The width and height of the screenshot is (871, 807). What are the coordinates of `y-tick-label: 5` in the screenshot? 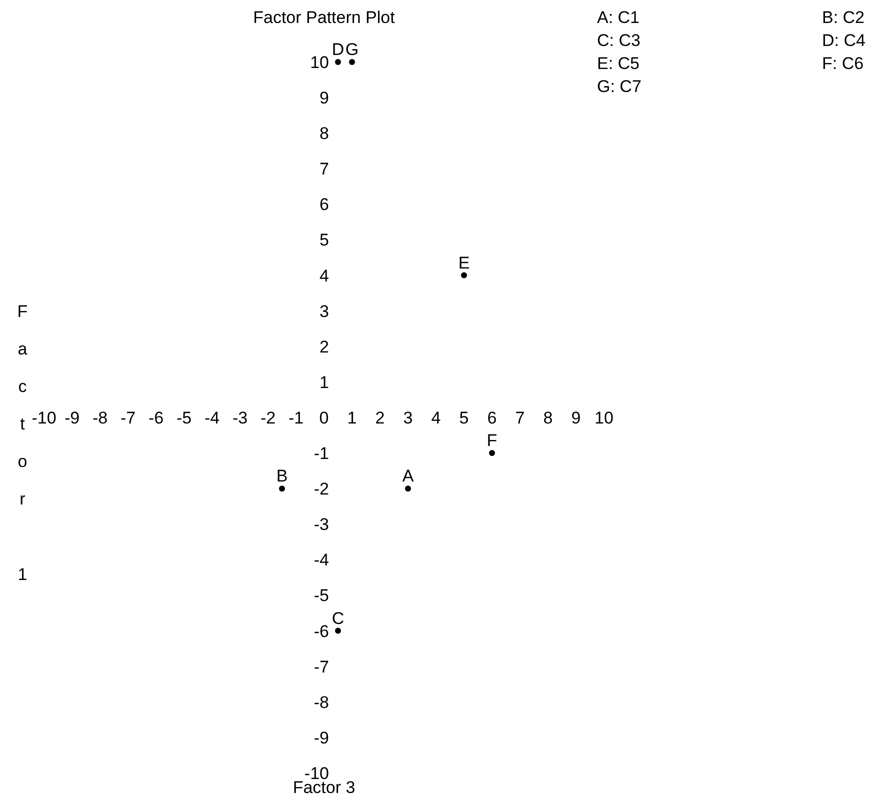 It's located at (324, 240).